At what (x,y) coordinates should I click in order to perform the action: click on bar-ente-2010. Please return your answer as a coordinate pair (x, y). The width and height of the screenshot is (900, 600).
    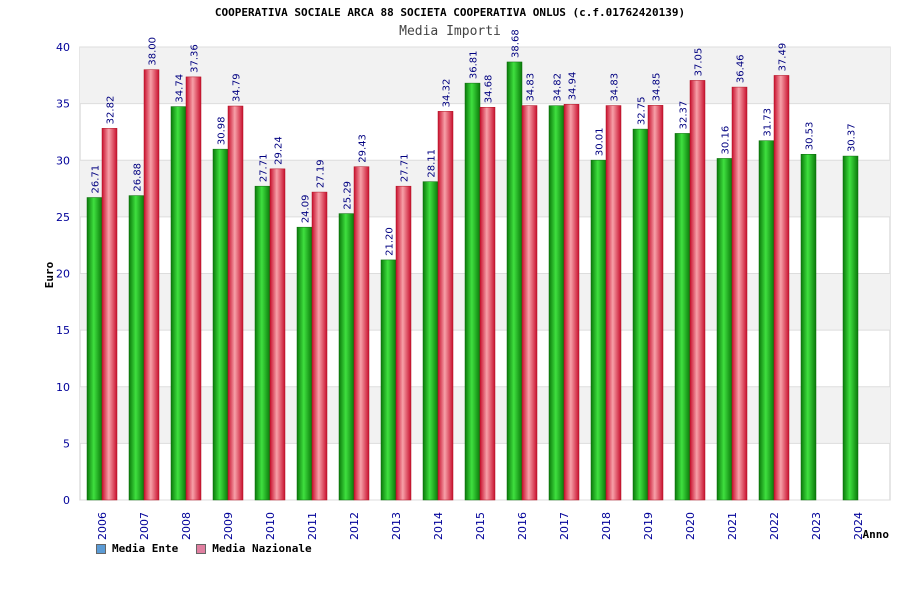
    Looking at the image, I should click on (262, 343).